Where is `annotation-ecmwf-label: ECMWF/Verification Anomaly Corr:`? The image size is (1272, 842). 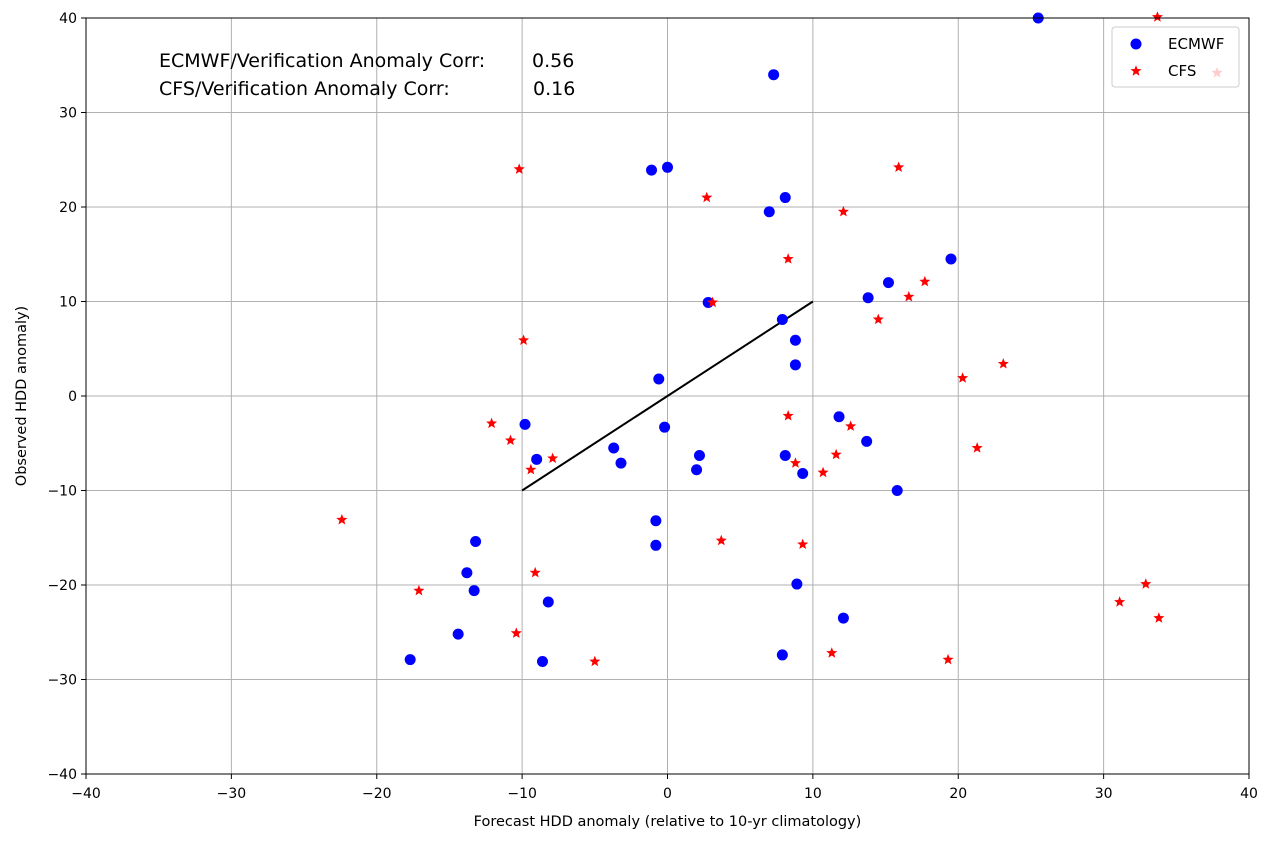 annotation-ecmwf-label: ECMWF/Verification Anomaly Corr: is located at coordinates (322, 61).